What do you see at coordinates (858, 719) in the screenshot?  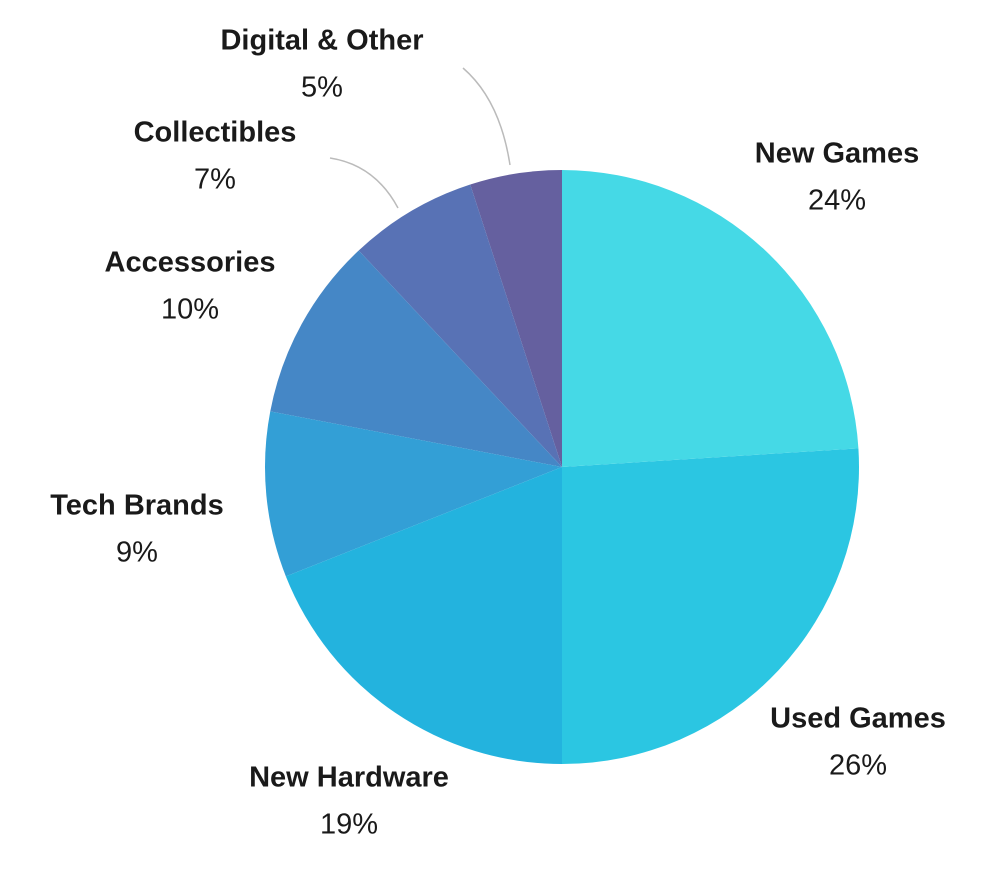 I see `slice-name: Used Games` at bounding box center [858, 719].